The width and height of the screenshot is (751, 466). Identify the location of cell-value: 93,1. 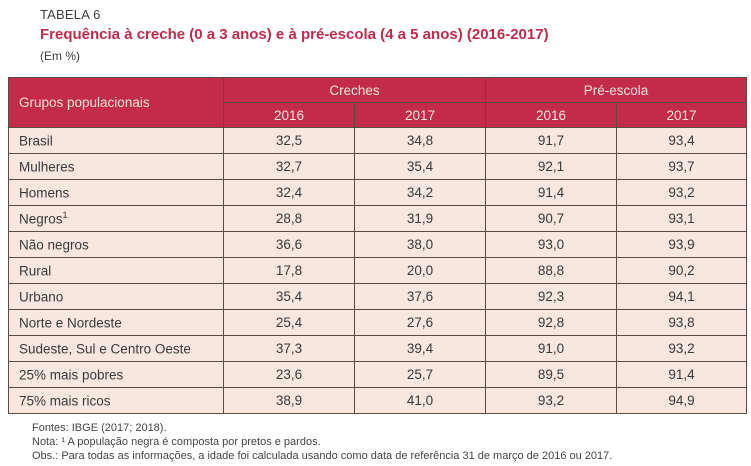
(681, 218).